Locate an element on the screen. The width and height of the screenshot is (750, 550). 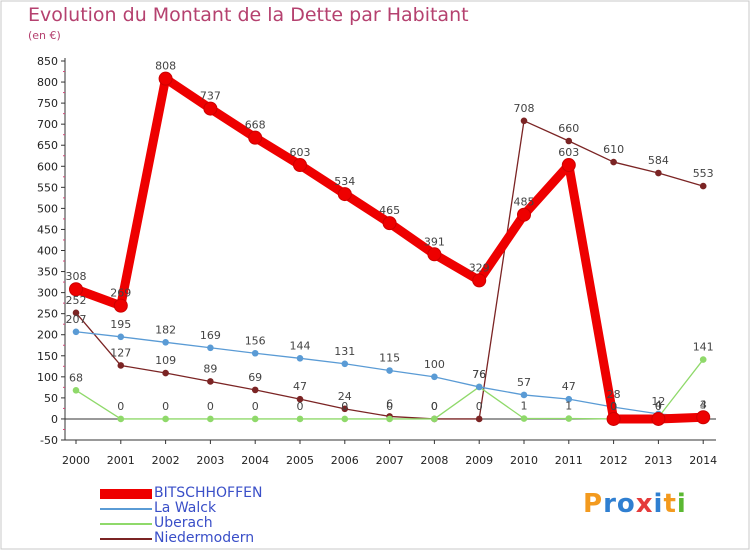
data-label: 584 is located at coordinates (658, 160).